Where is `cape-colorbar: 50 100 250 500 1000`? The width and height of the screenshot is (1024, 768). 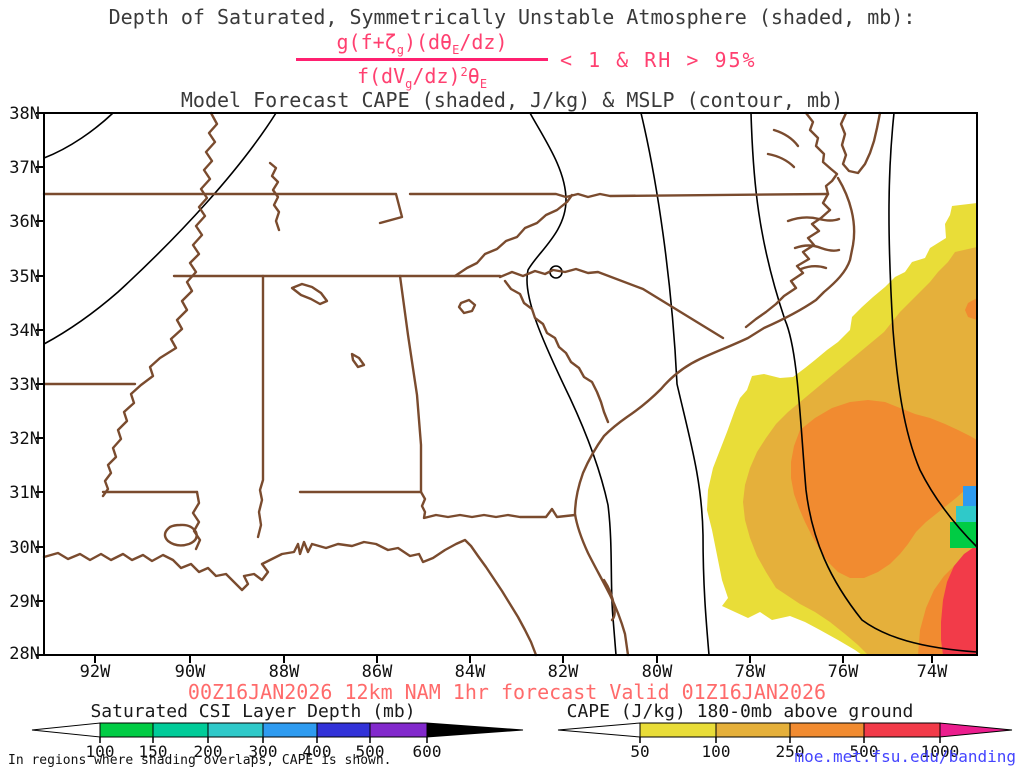 cape-colorbar: 50 100 250 500 1000 is located at coordinates (785, 741).